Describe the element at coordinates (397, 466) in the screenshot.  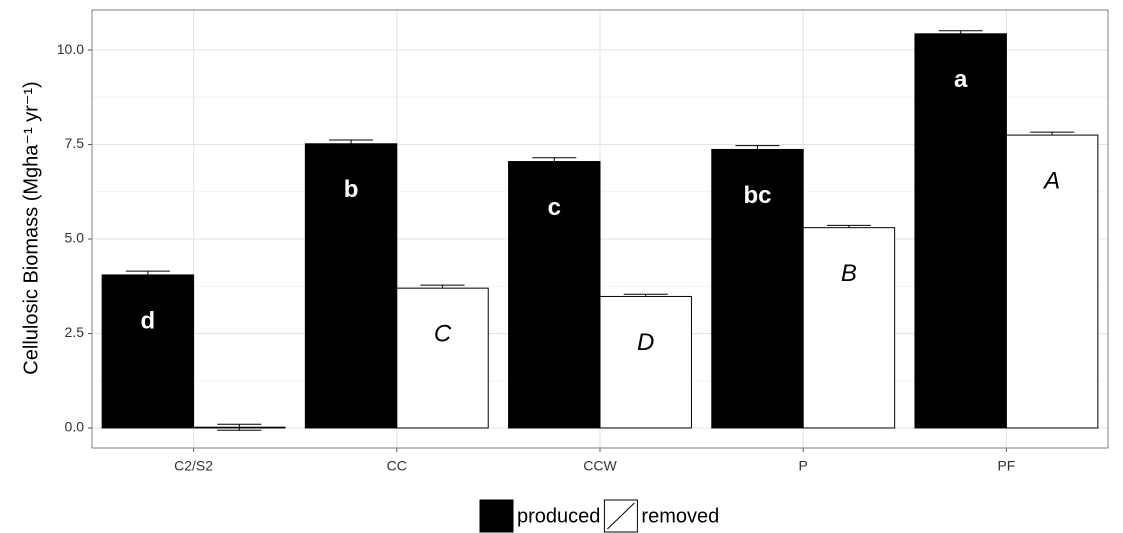
I see `x-tick-label: CC` at that location.